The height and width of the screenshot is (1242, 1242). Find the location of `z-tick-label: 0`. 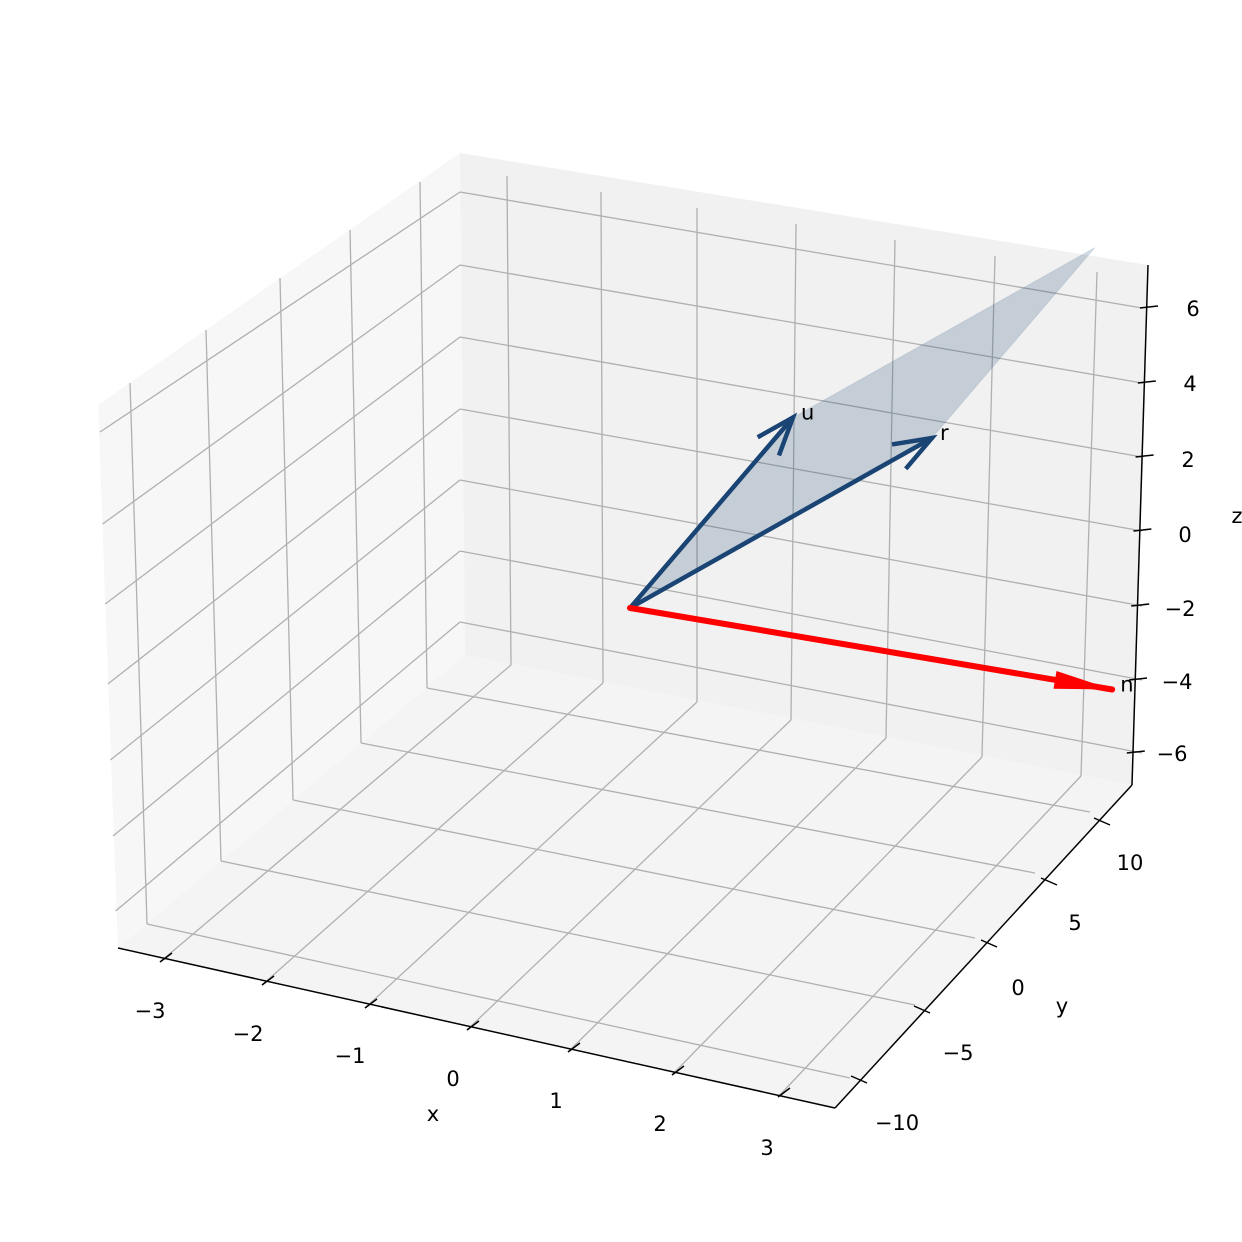

z-tick-label: 0 is located at coordinates (1184, 535).